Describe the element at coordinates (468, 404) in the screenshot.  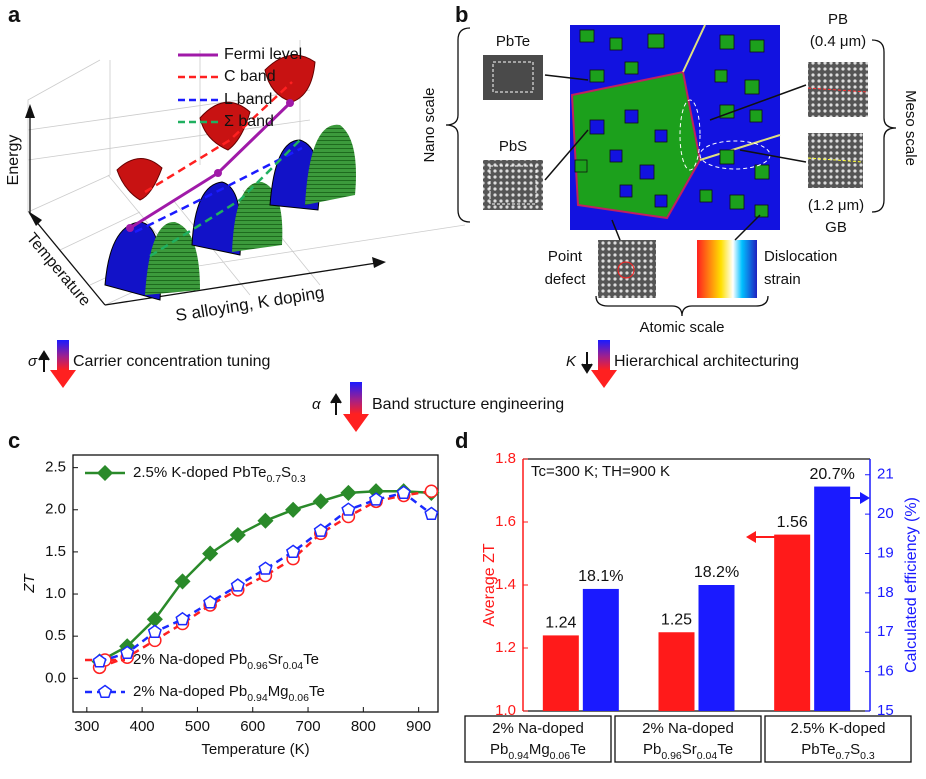
I see `strategy-text: Band structure engineering` at that location.